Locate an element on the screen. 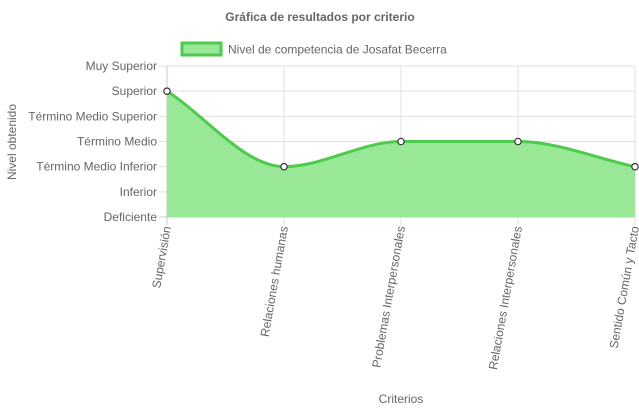 The width and height of the screenshot is (639, 411). legend-swatch is located at coordinates (201, 49).